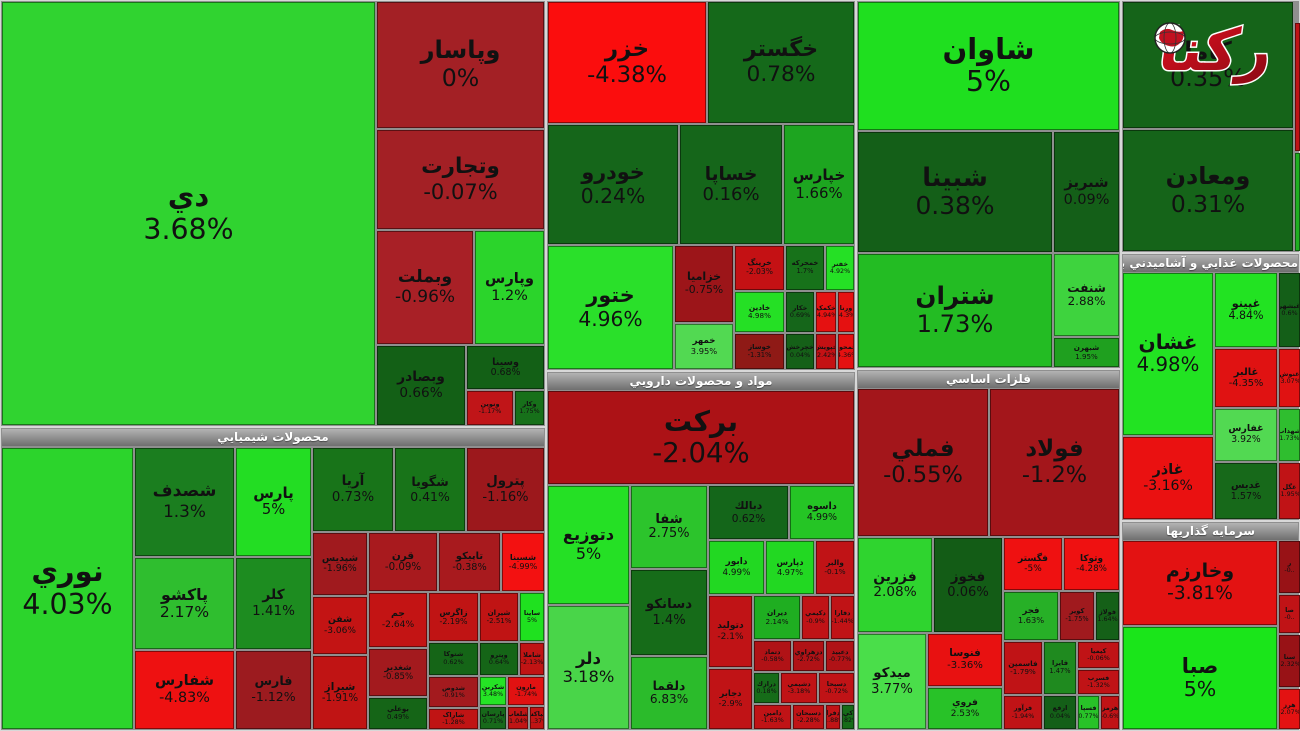  Describe the element at coordinates (826, 351) in the screenshot. I see `treemap-cell: خپويش-2.42%` at that location.